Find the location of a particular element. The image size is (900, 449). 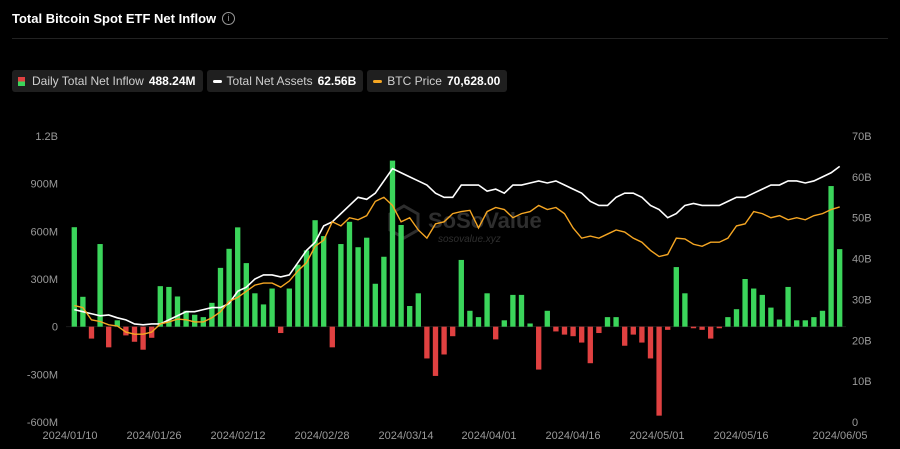

y-right-tick-label: 0 is located at coordinates (855, 423).